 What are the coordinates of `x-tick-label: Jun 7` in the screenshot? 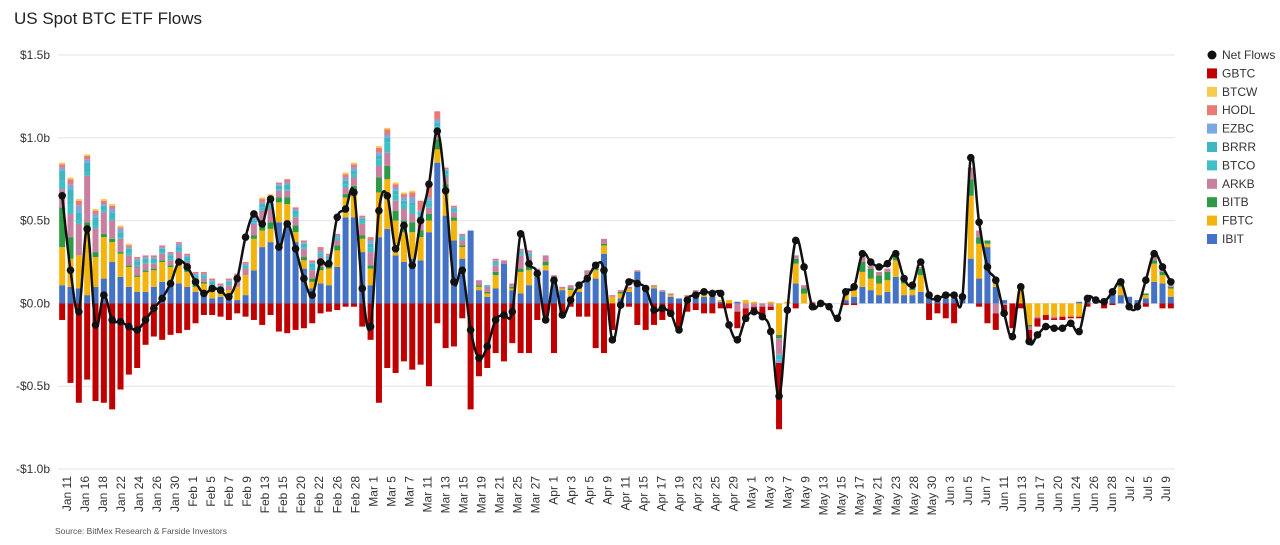 It's located at (986, 491).